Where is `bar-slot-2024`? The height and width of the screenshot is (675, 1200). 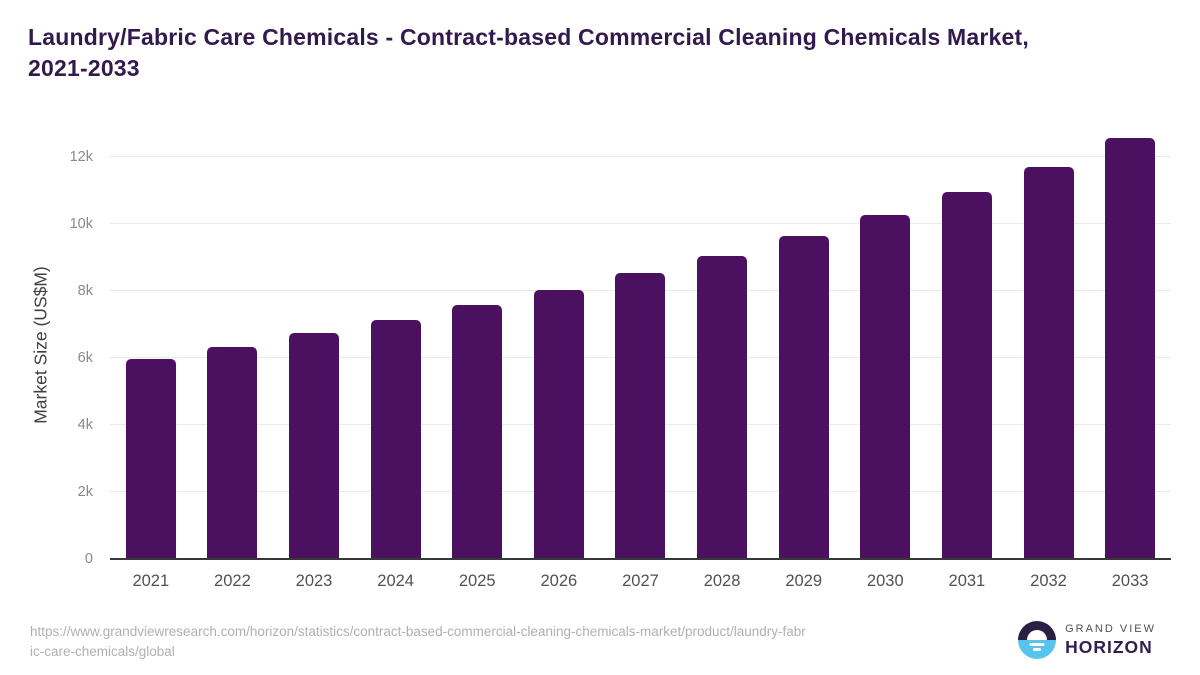 bar-slot-2024 is located at coordinates (396, 439).